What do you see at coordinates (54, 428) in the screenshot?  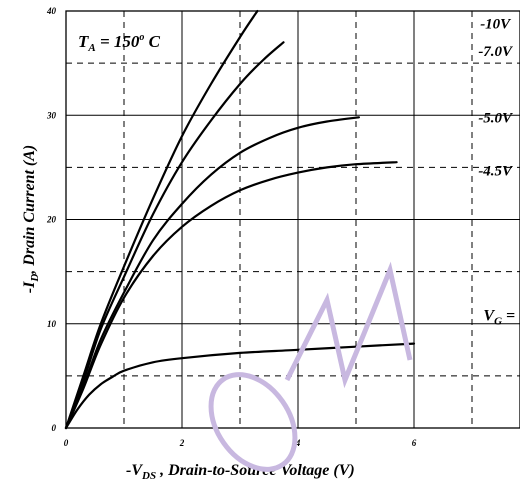 I see `y-tick-label: 0` at bounding box center [54, 428].